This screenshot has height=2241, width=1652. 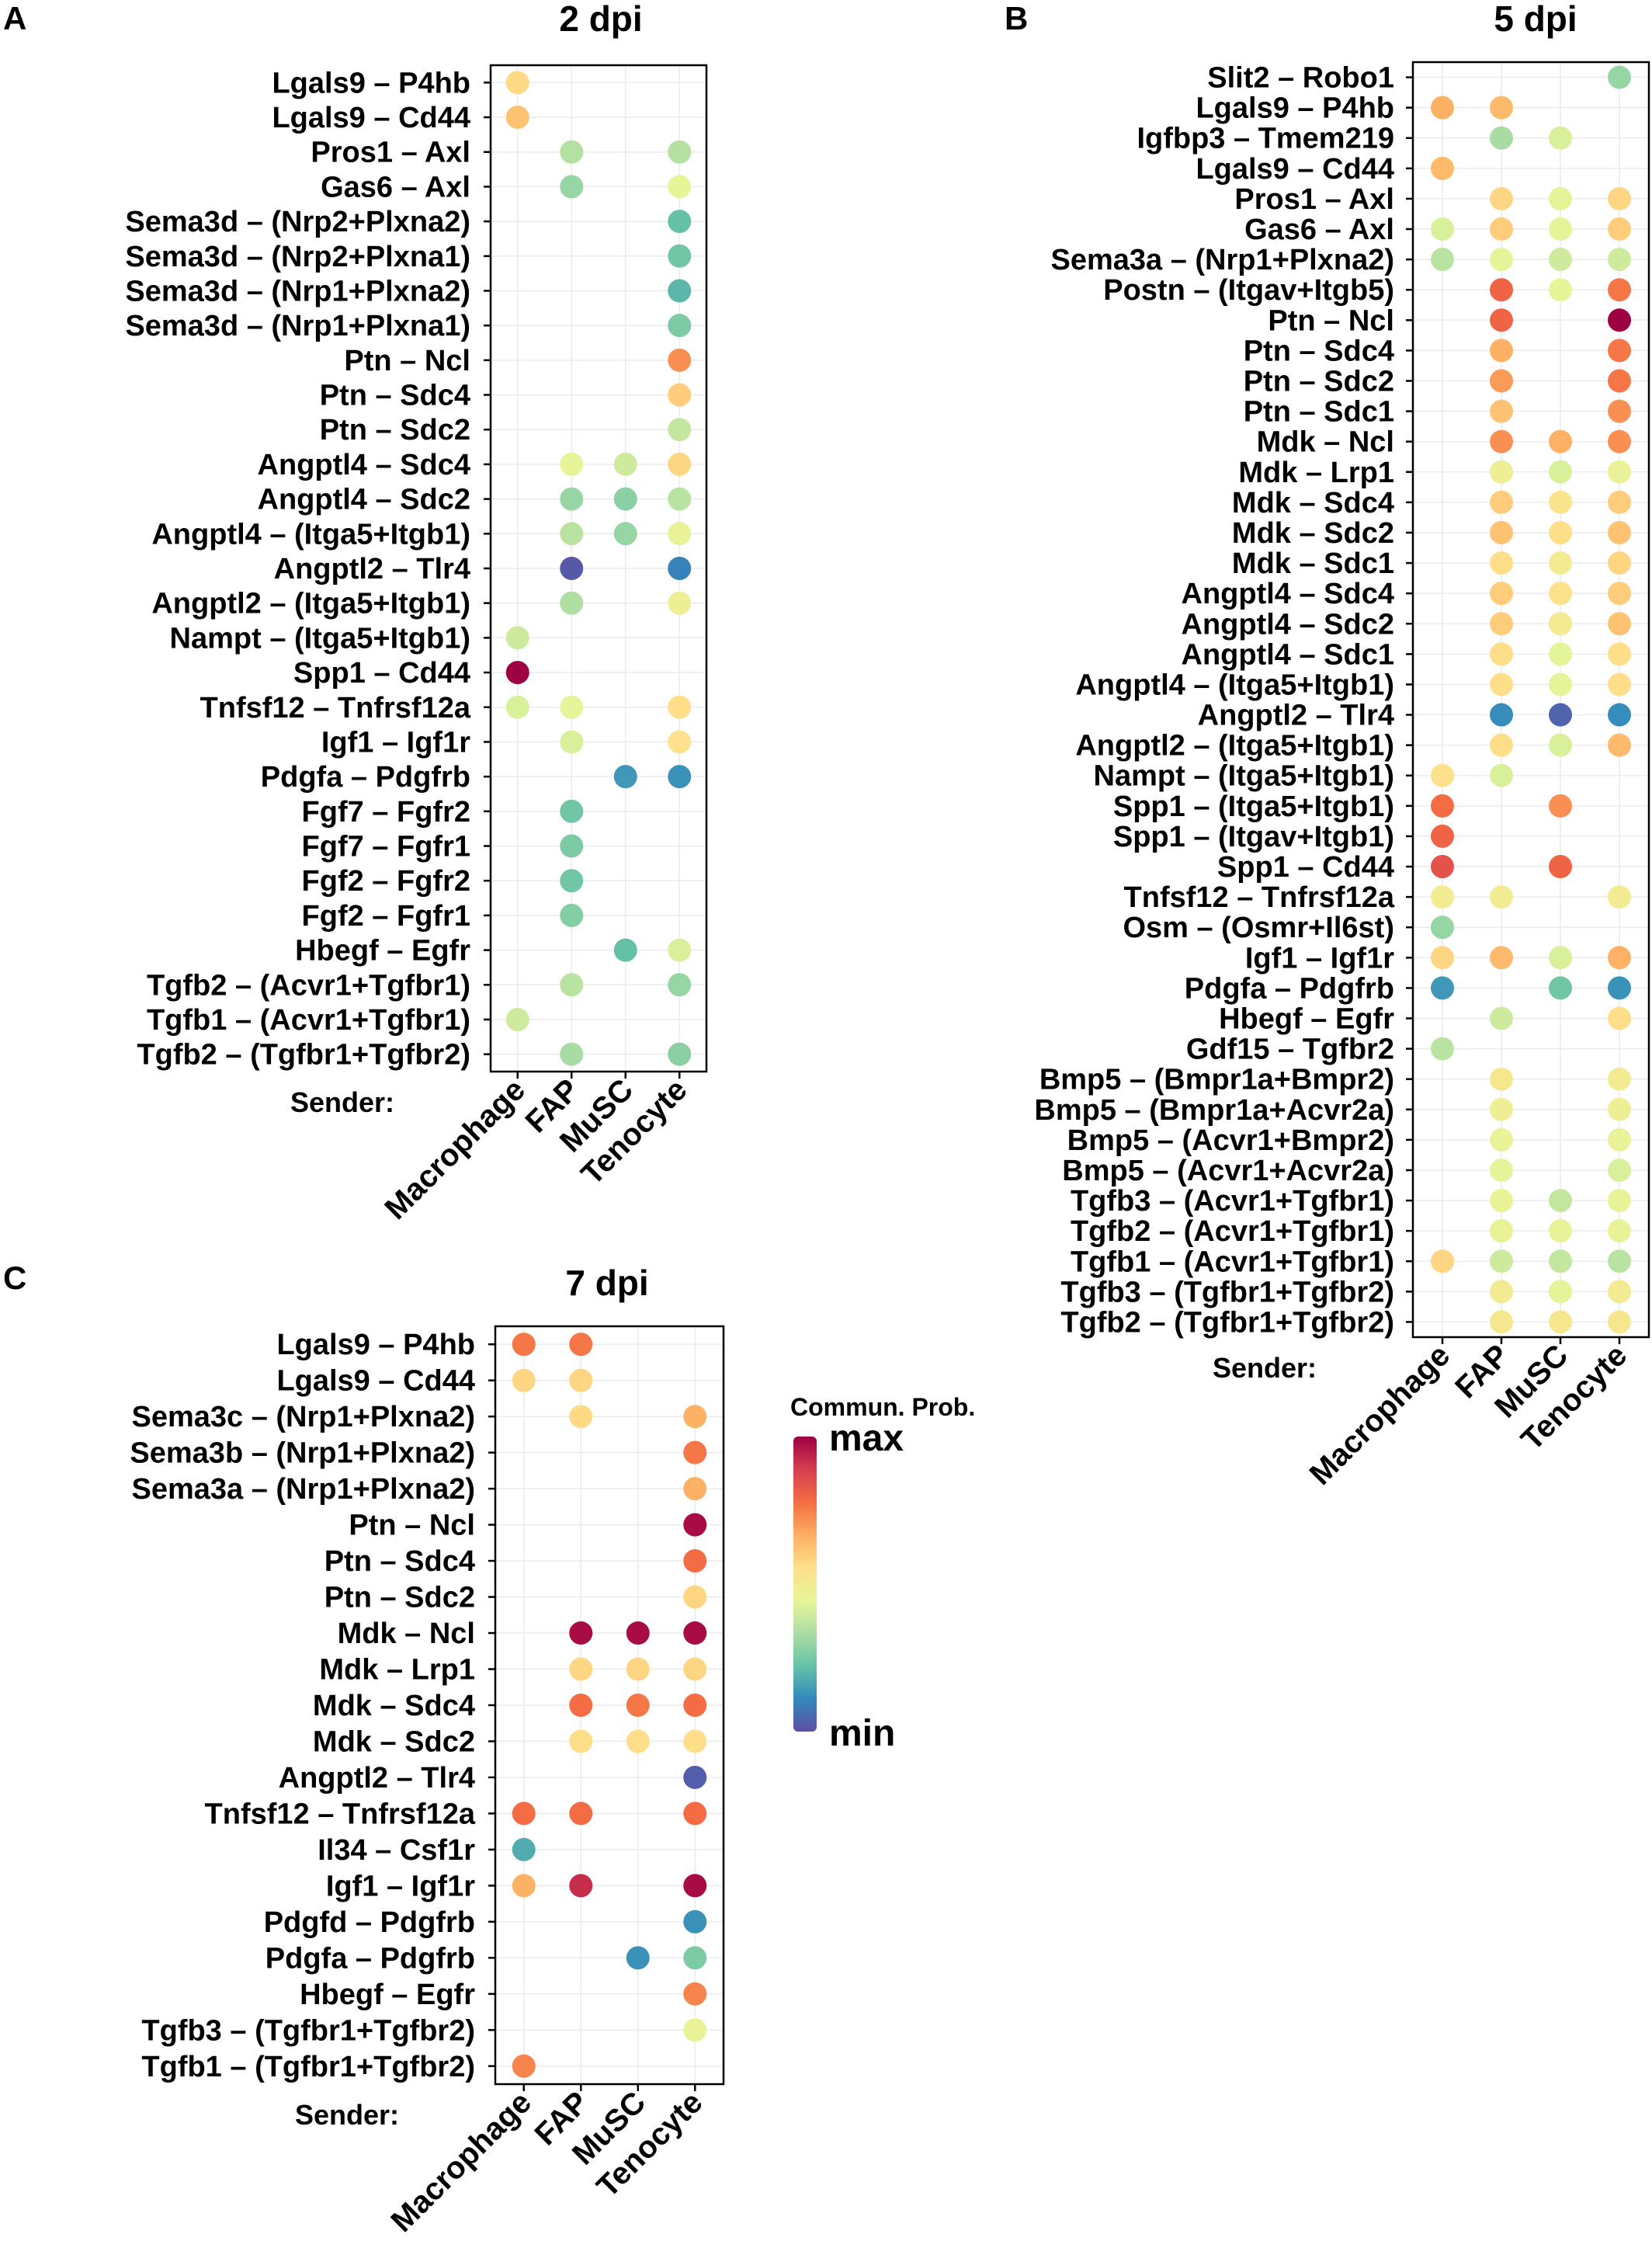 What do you see at coordinates (1288, 594) in the screenshot?
I see `row-label: Angptl4 – Sdc4` at bounding box center [1288, 594].